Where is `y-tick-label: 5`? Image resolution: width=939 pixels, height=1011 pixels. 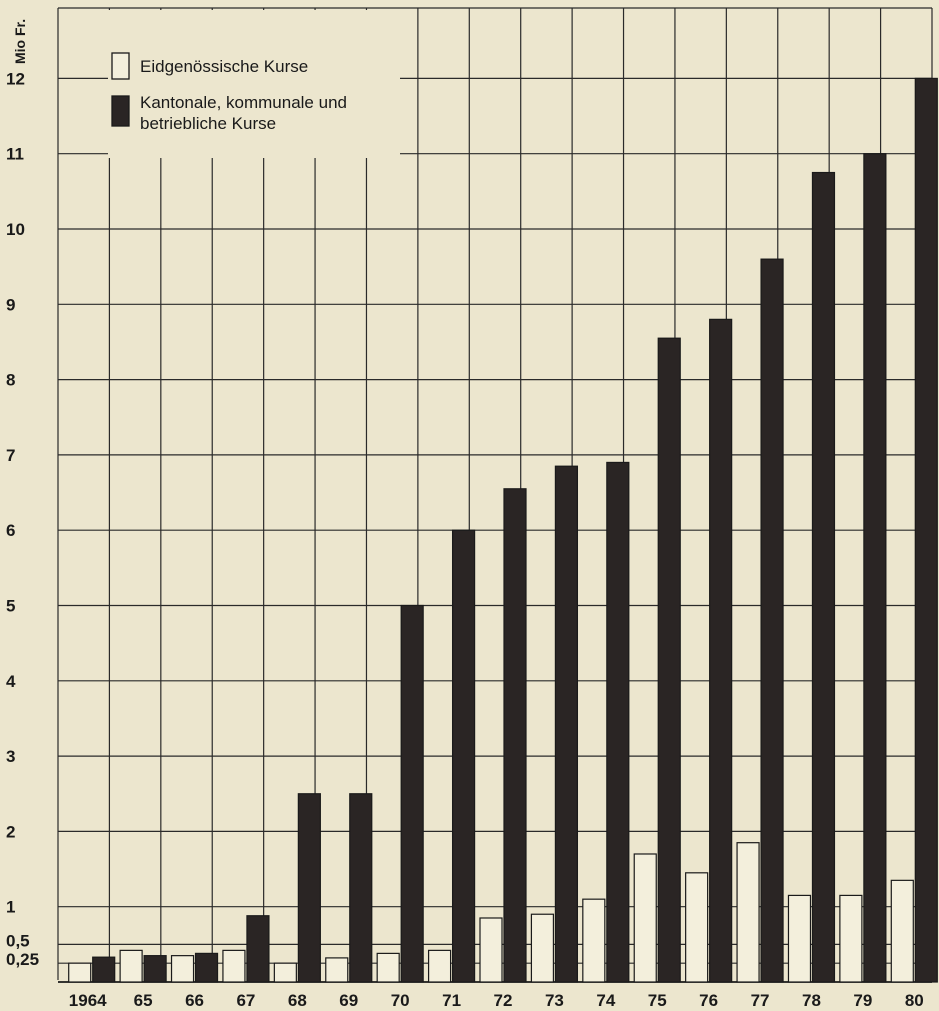 y-tick-label: 5 is located at coordinates (10, 606).